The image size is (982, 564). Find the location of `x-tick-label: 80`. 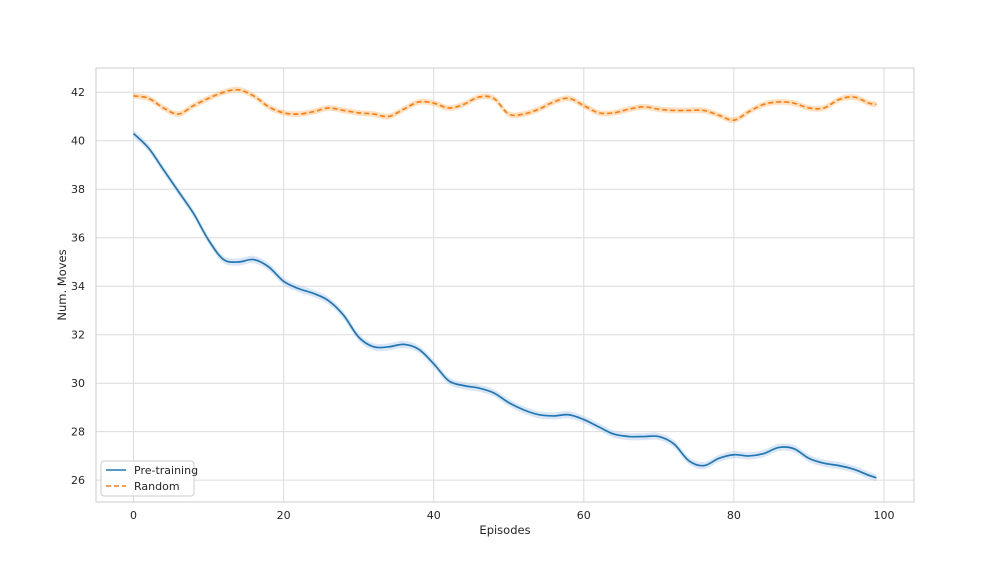

x-tick-label: 80 is located at coordinates (734, 515).